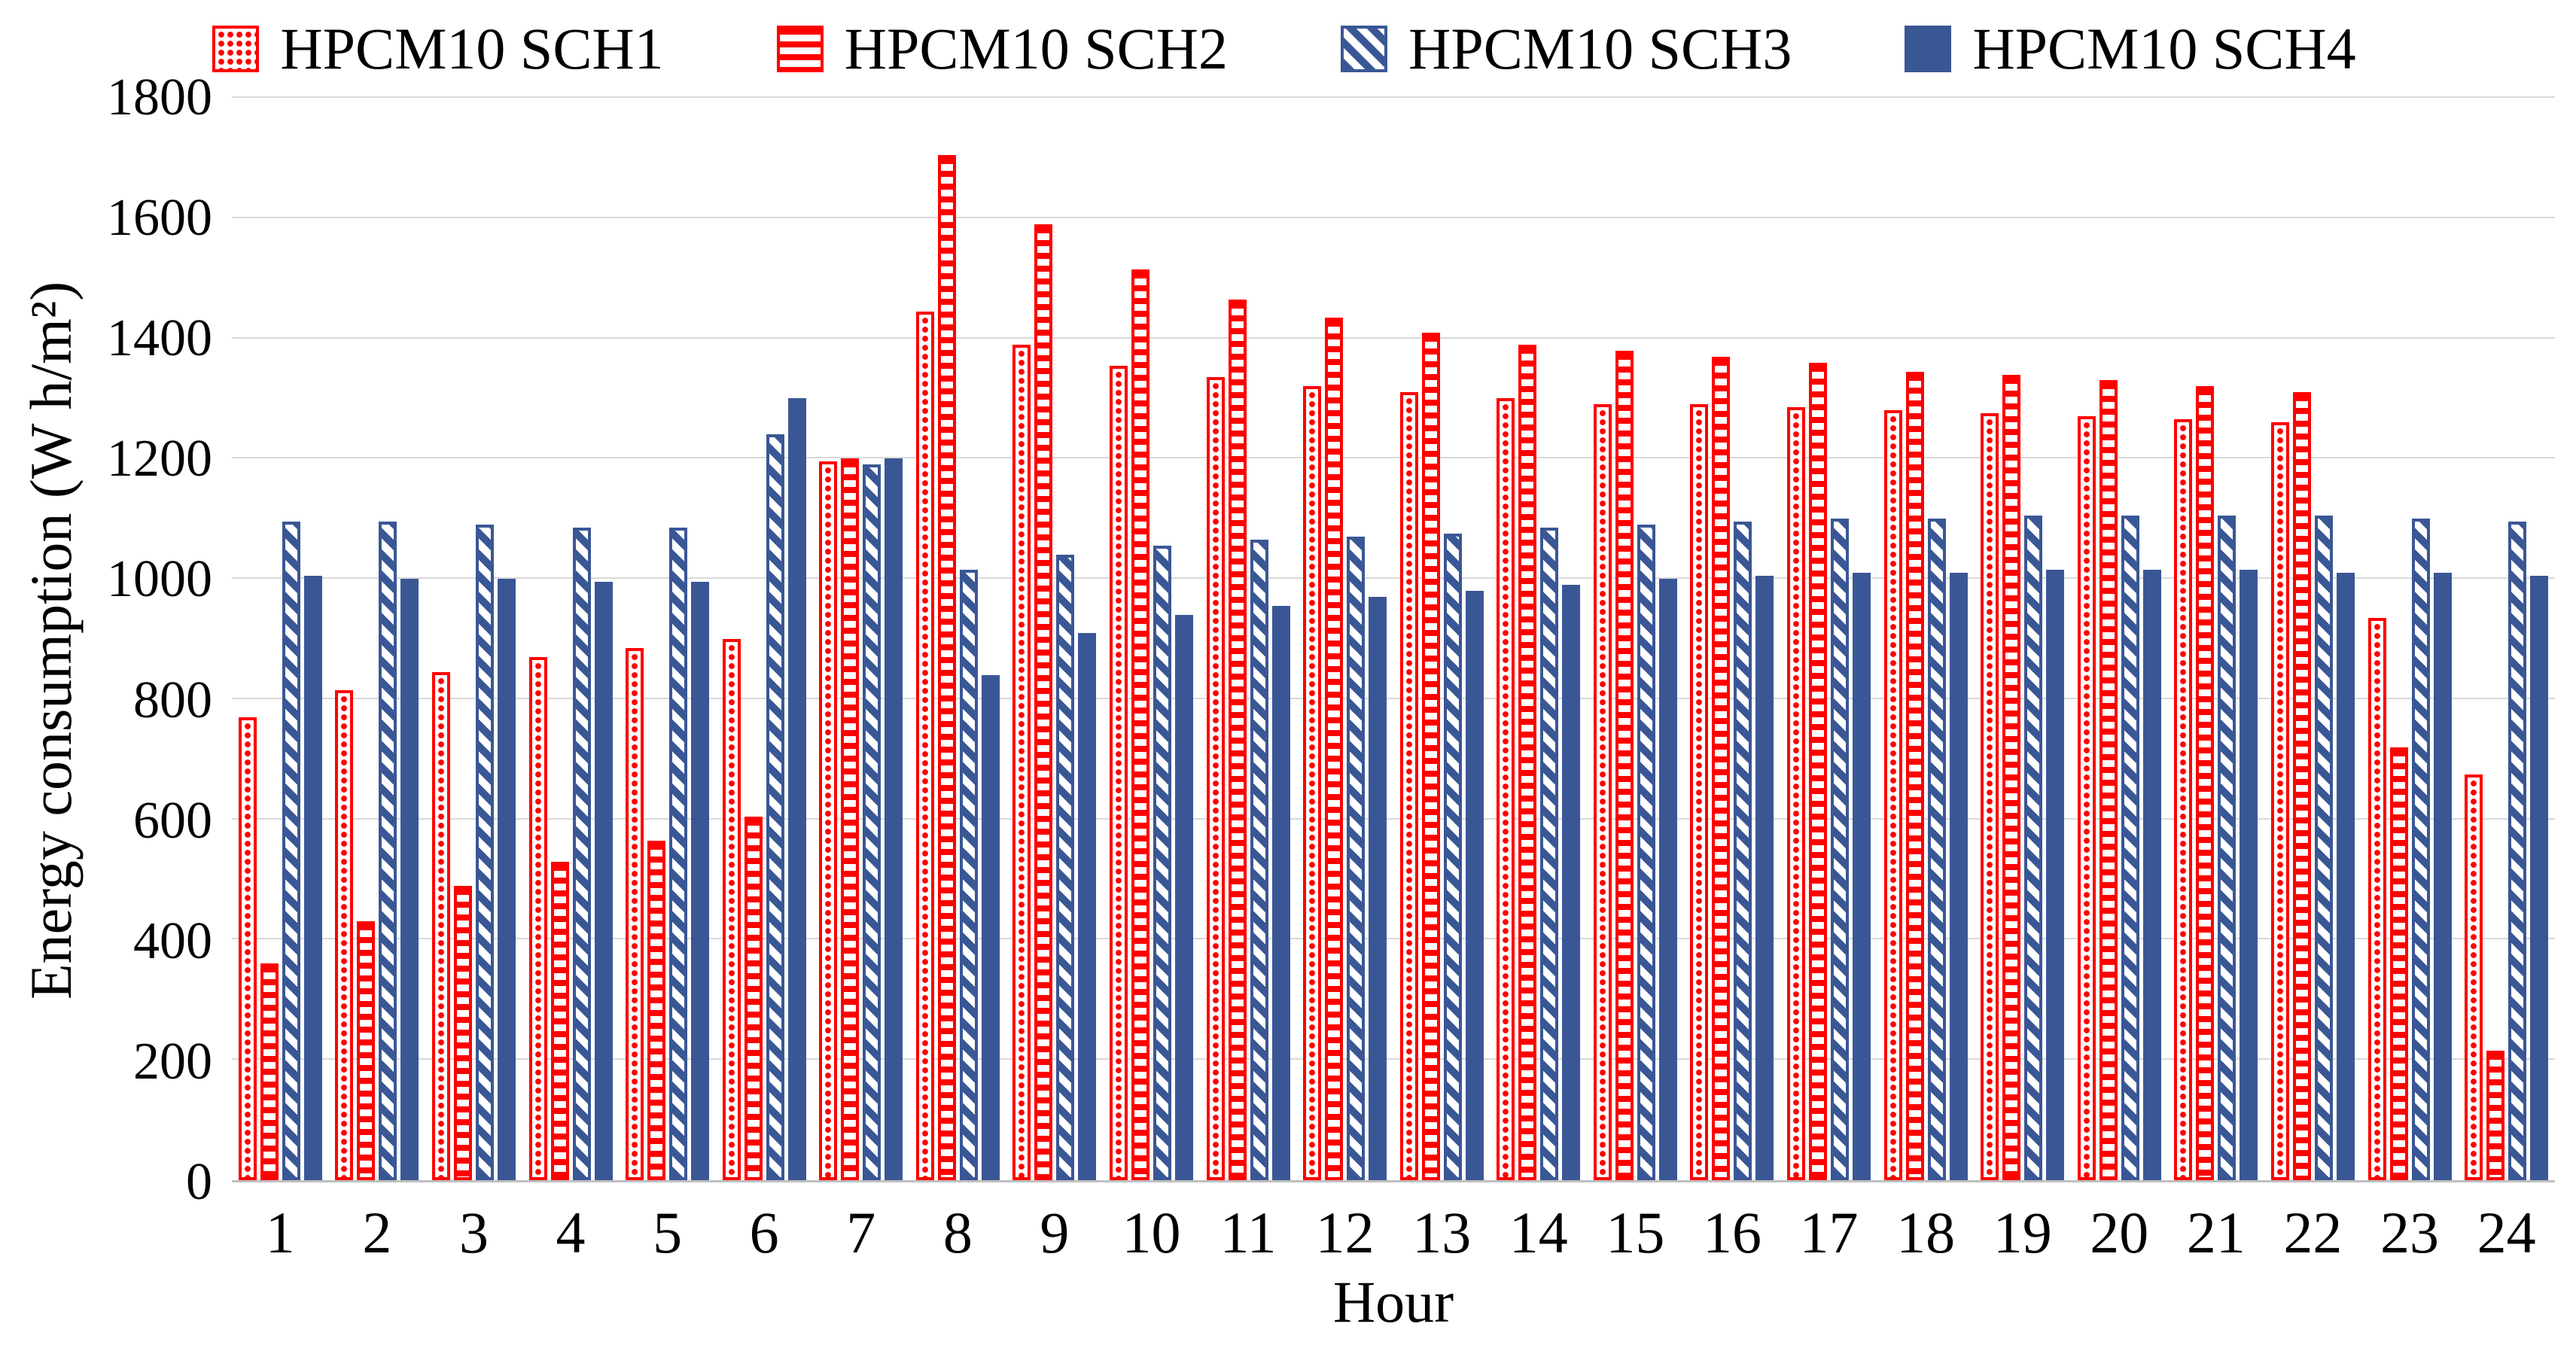  I want to click on x-tick-label-23: 23, so click(2410, 1233).